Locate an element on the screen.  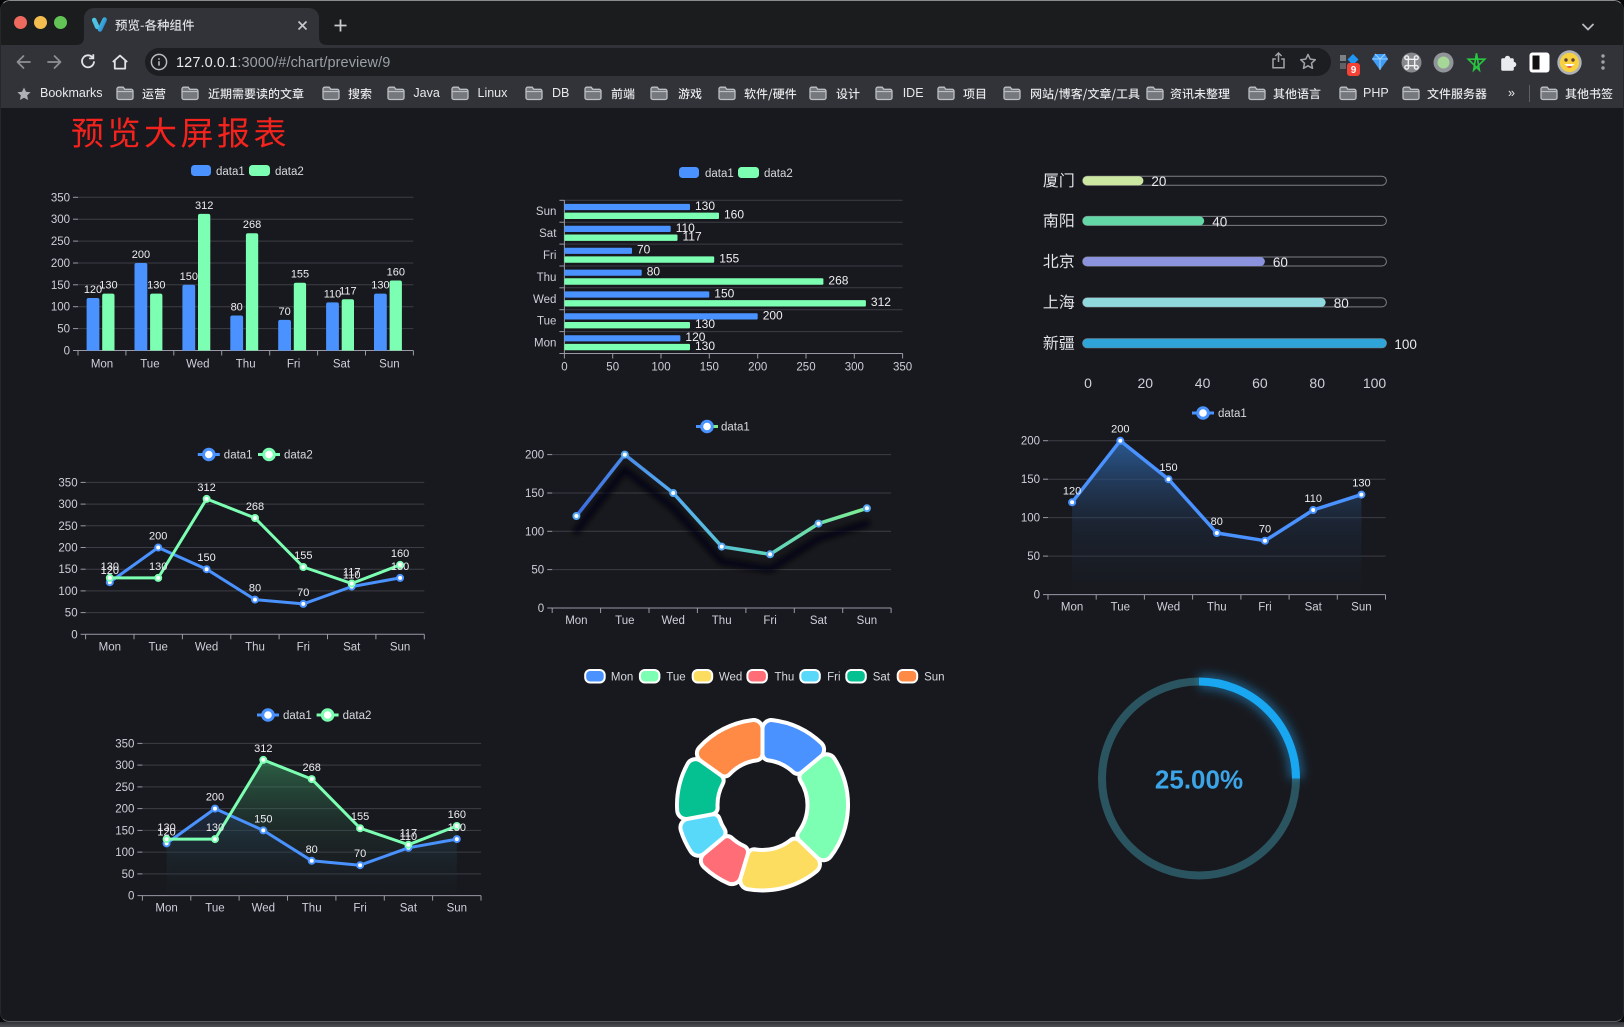
svg-text: 250 is located at coordinates (805, 368).